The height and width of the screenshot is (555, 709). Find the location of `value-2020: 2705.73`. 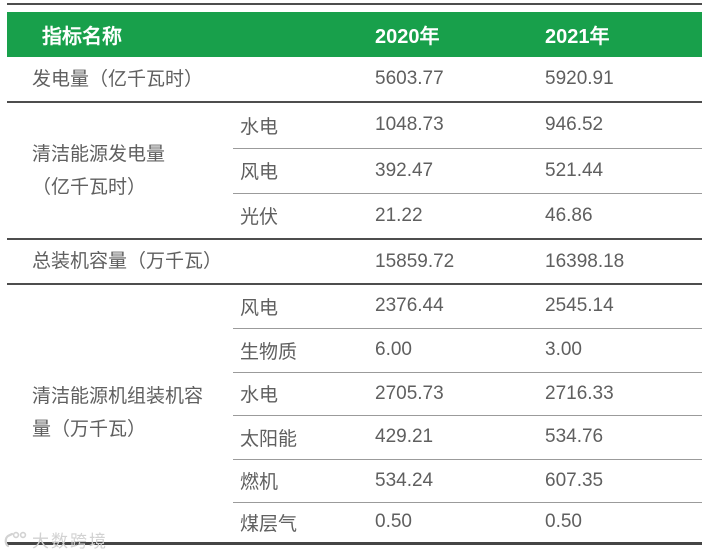

value-2020: 2705.73 is located at coordinates (460, 394).